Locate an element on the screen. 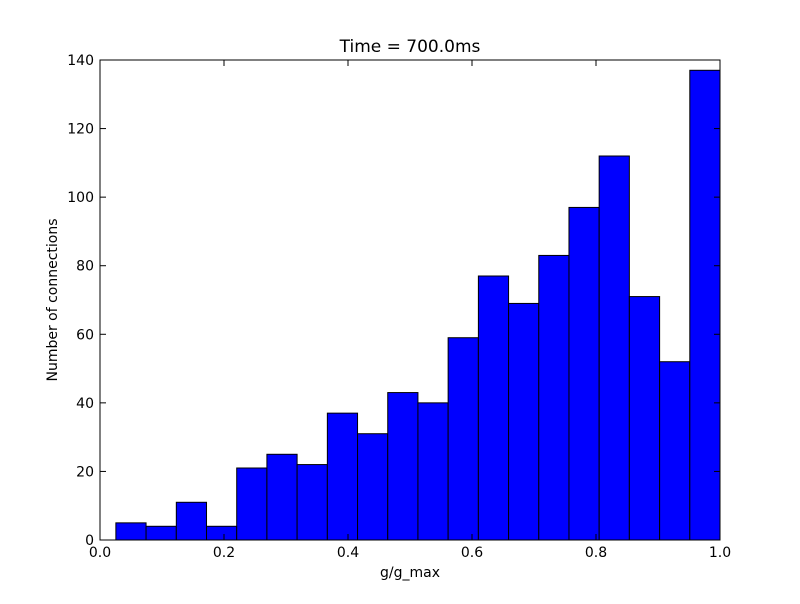  y-tick-label: 120 is located at coordinates (80, 130).